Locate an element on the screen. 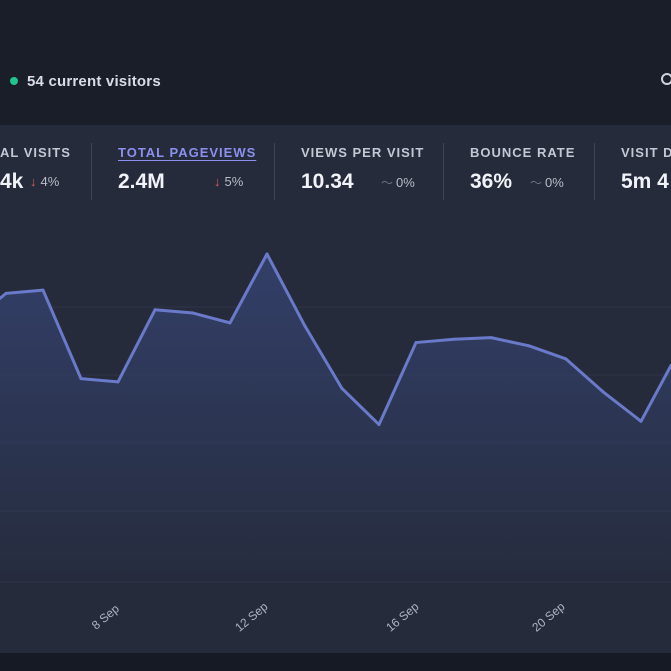  stat-label: TOTAL PAGEVIEWS is located at coordinates (187, 152).